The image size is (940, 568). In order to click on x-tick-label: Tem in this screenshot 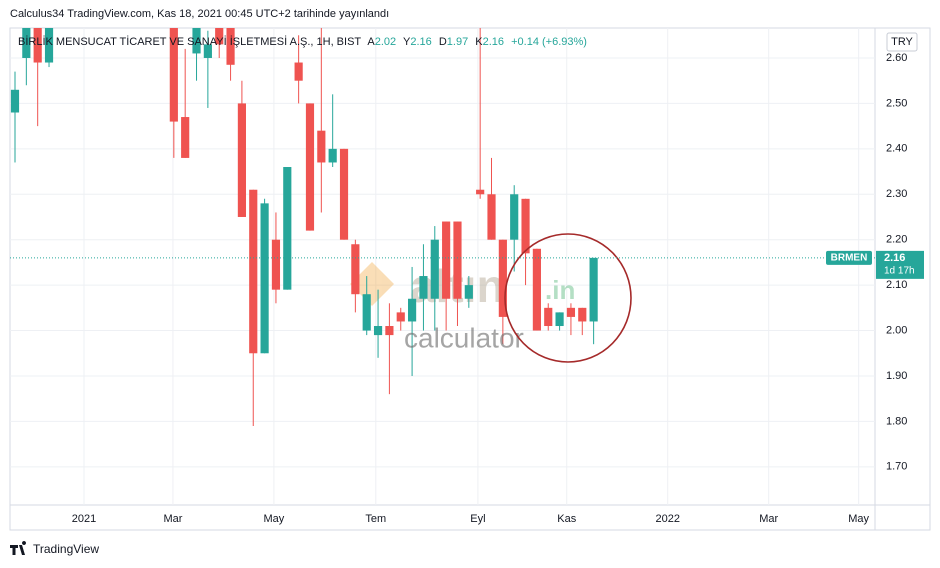, I will do `click(375, 519)`.